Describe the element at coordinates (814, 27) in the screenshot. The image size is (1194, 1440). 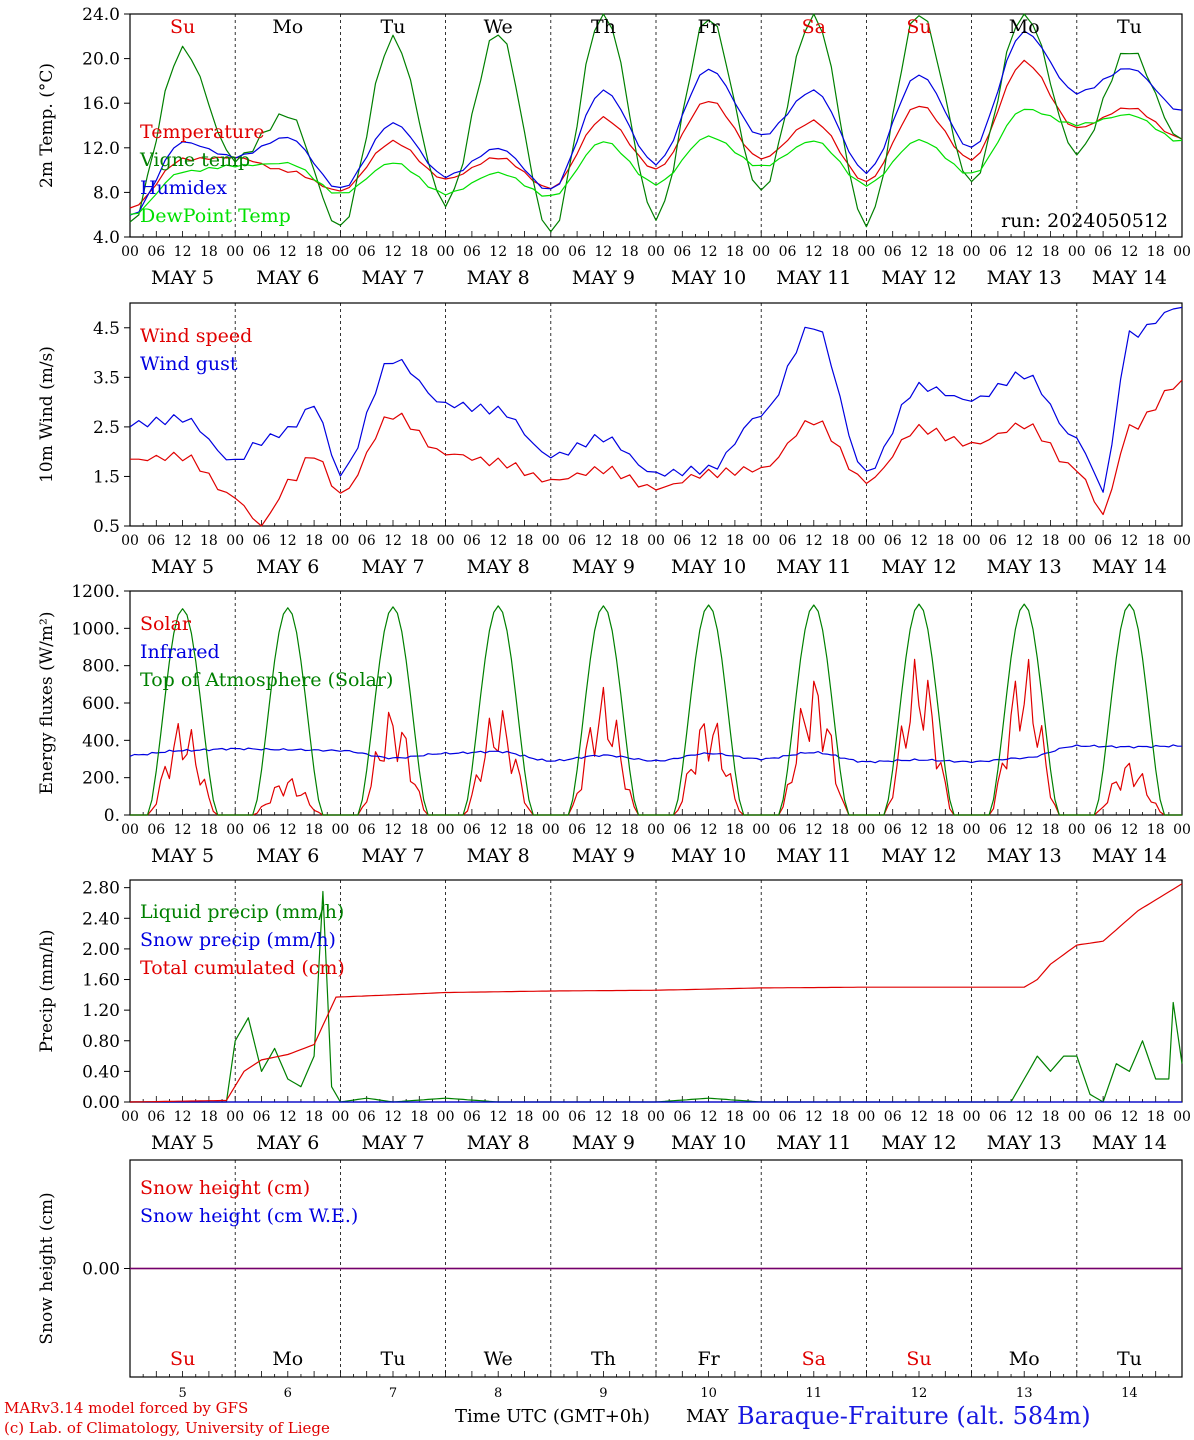
I see `weekday-label: Sa` at that location.